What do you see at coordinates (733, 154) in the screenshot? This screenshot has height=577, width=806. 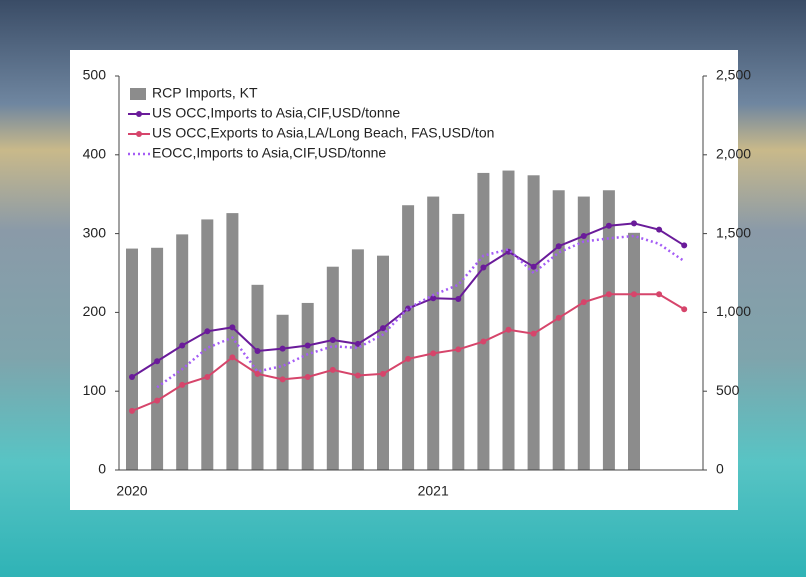 I see `y2-tick-label: 2,000` at bounding box center [733, 154].